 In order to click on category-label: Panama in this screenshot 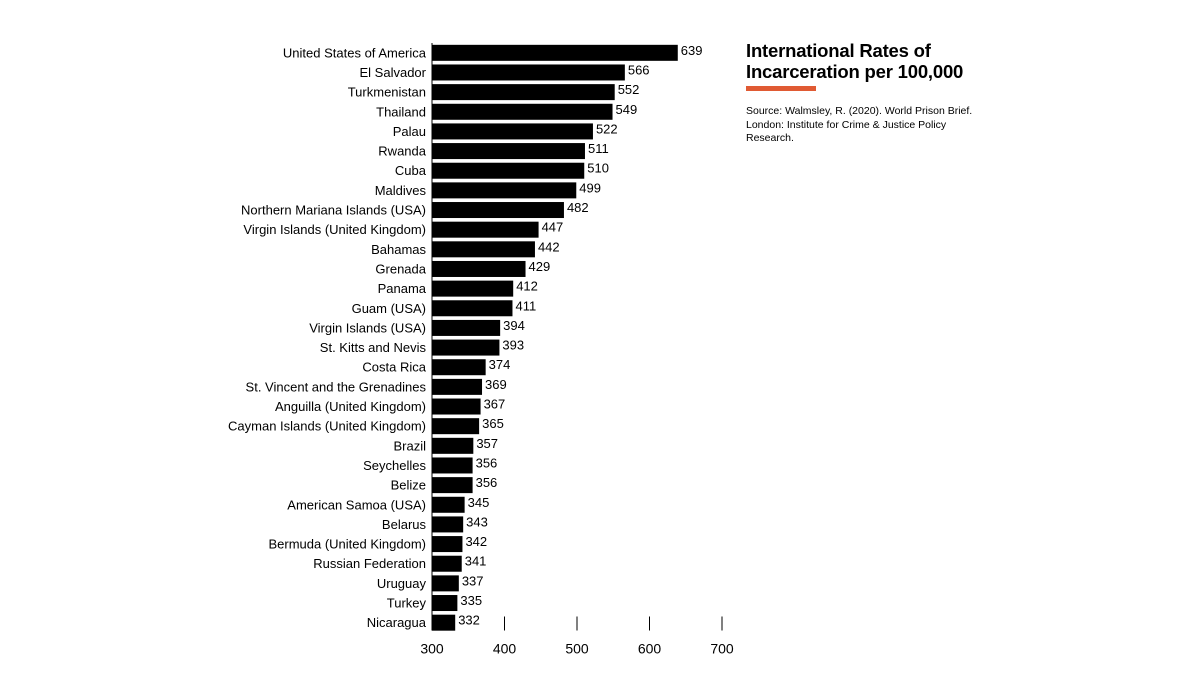, I will do `click(402, 288)`.